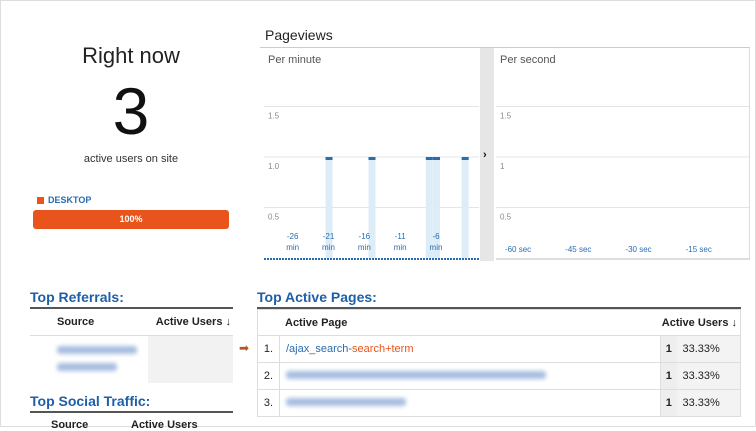 The height and width of the screenshot is (431, 756). I want to click on expand-chevron-icon: ›, so click(485, 155).